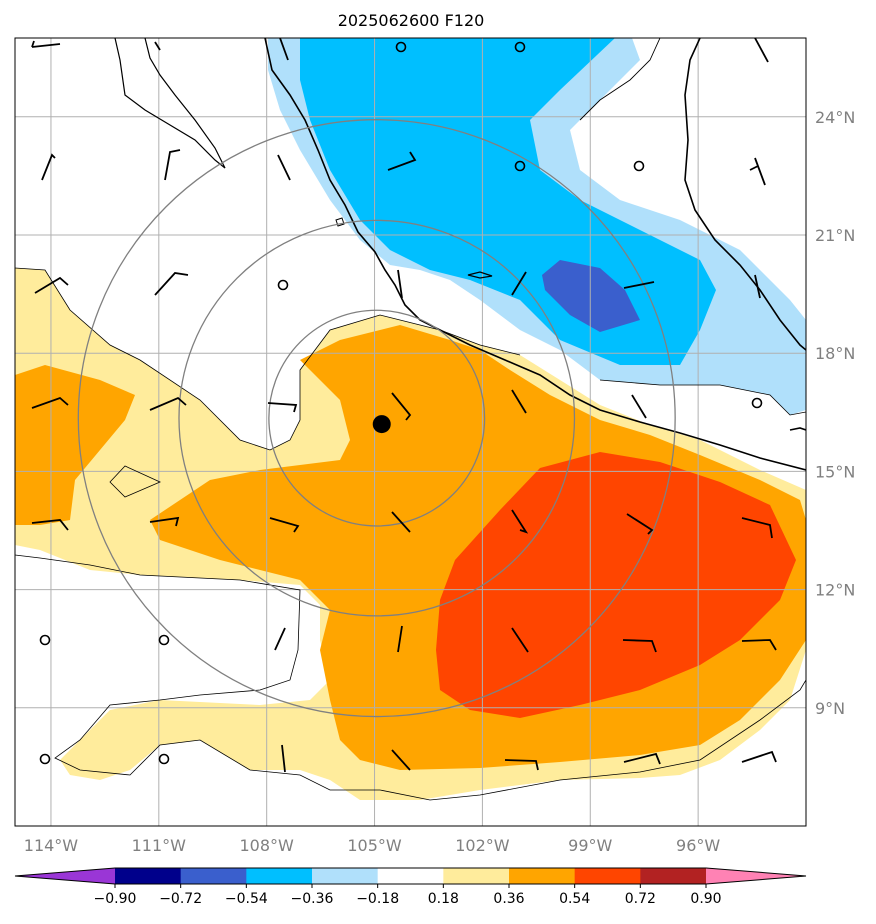 The height and width of the screenshot is (924, 876). Describe the element at coordinates (377, 899) in the screenshot. I see `colorbar-tick-label: −0.18` at that location.